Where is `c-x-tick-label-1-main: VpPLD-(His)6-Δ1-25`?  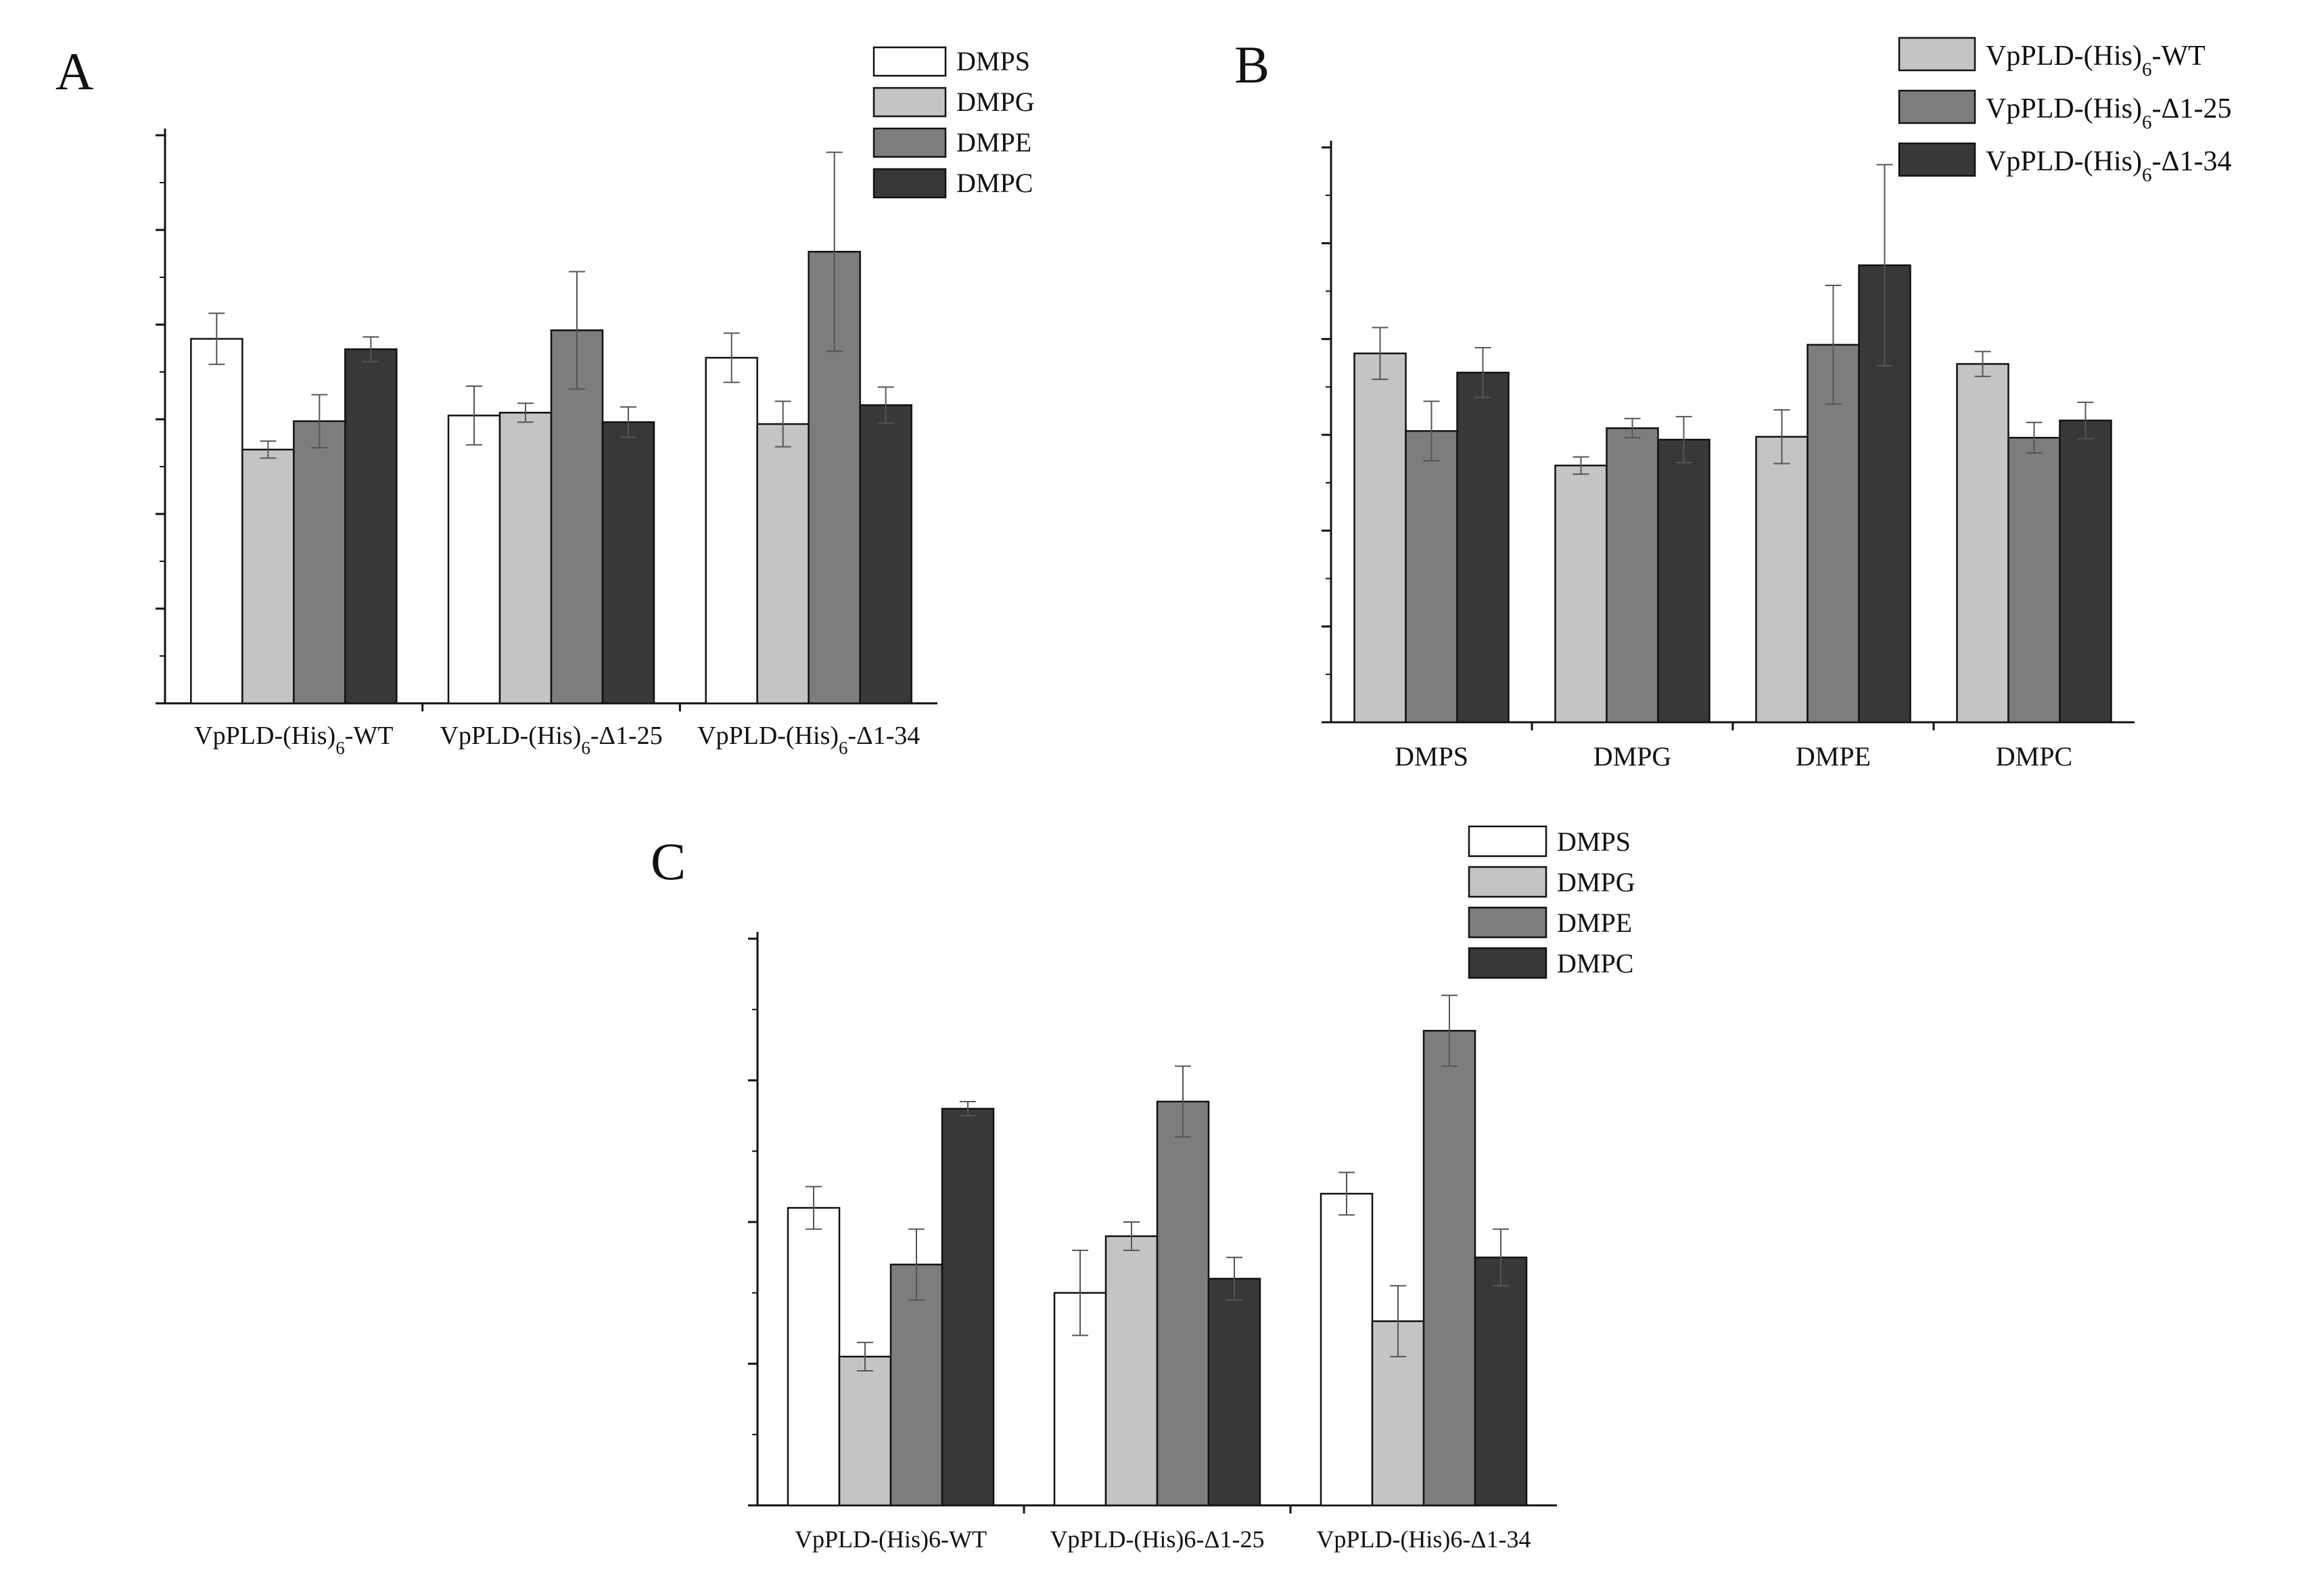 c-x-tick-label-1-main: VpPLD-(His)6-Δ1-25 is located at coordinates (1157, 1540).